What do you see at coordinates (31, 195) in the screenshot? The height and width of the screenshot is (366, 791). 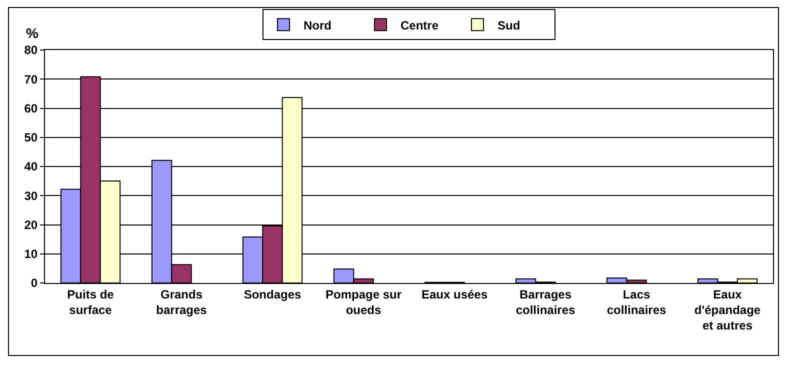 I see `y-tick-label: 30` at bounding box center [31, 195].